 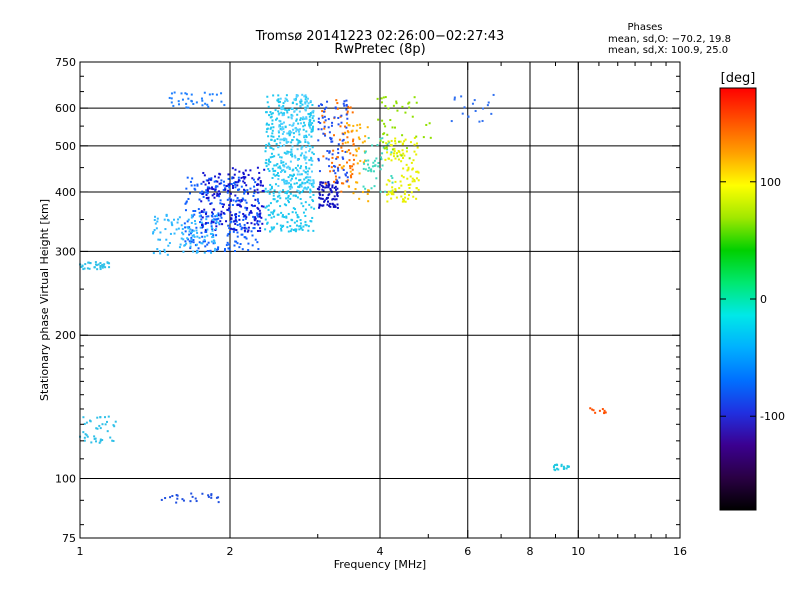 What do you see at coordinates (379, 49) in the screenshot?
I see `chart-subtitle: RwPretec (8p)` at bounding box center [379, 49].